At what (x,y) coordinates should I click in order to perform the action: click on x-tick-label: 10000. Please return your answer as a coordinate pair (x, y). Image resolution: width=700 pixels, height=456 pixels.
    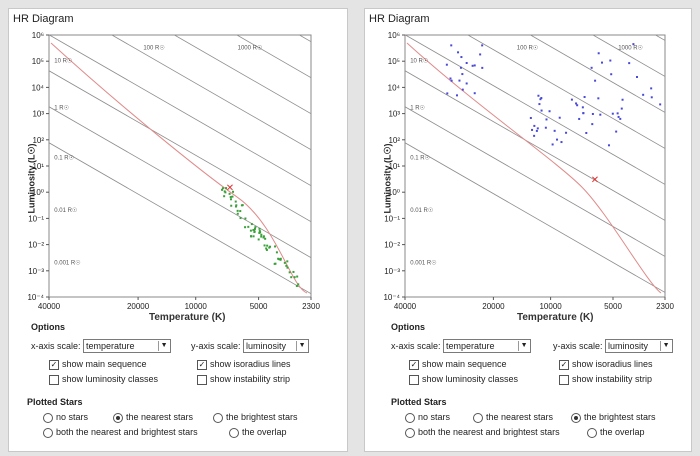
    Looking at the image, I should click on (196, 306).